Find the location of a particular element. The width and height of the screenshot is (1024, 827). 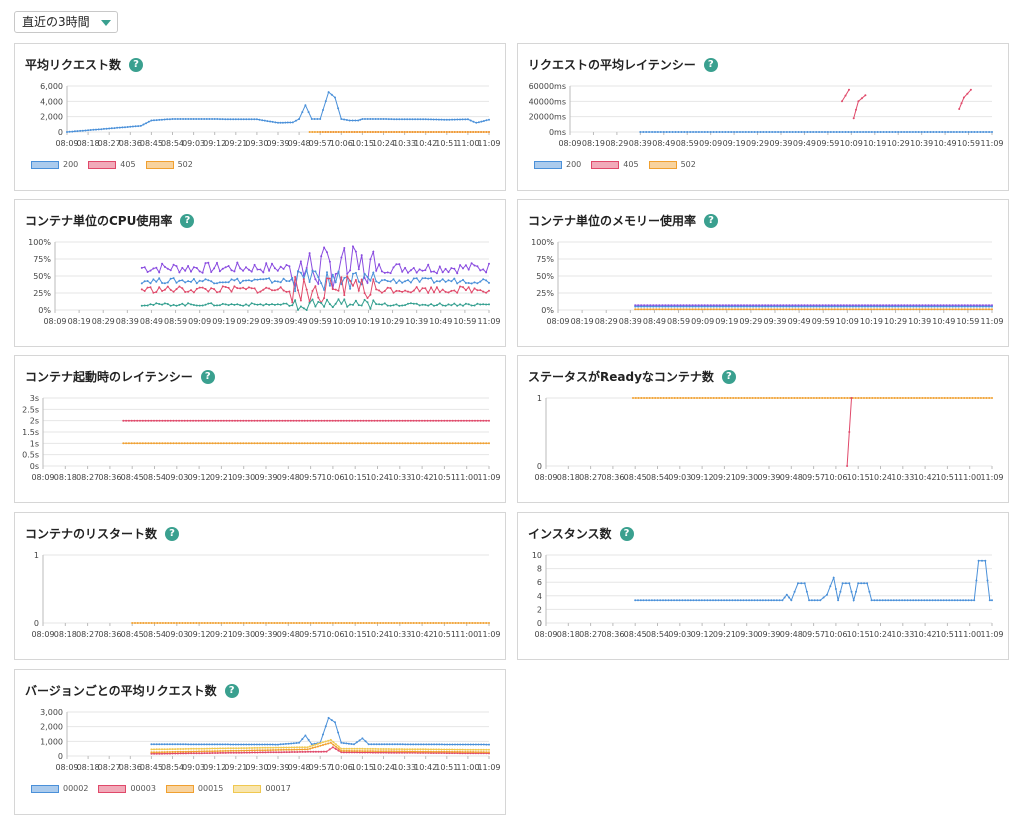

legend-item: 00003 is located at coordinates (127, 788).